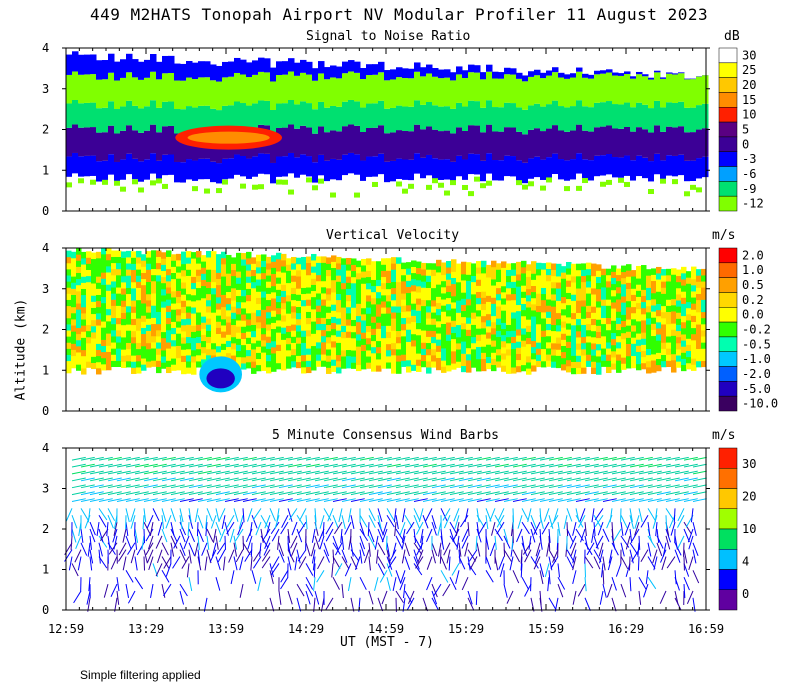  Describe the element at coordinates (45, 248) in the screenshot. I see `y-tick-label: 4` at that location.